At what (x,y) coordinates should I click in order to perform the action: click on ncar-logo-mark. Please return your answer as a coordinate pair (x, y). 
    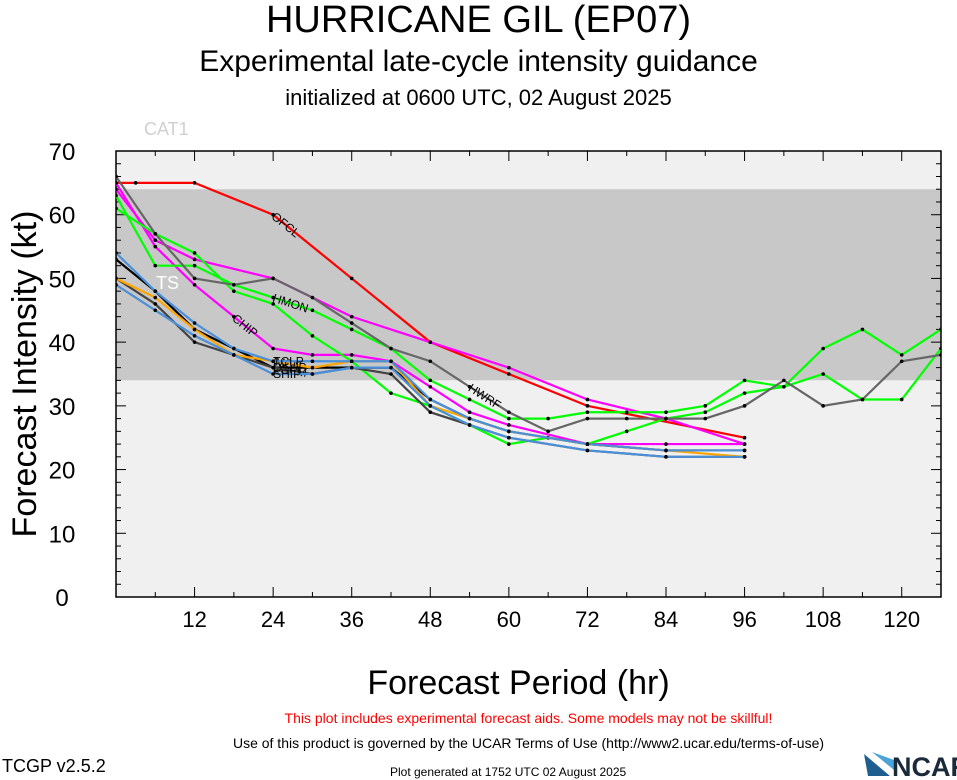
    Looking at the image, I should click on (877, 765).